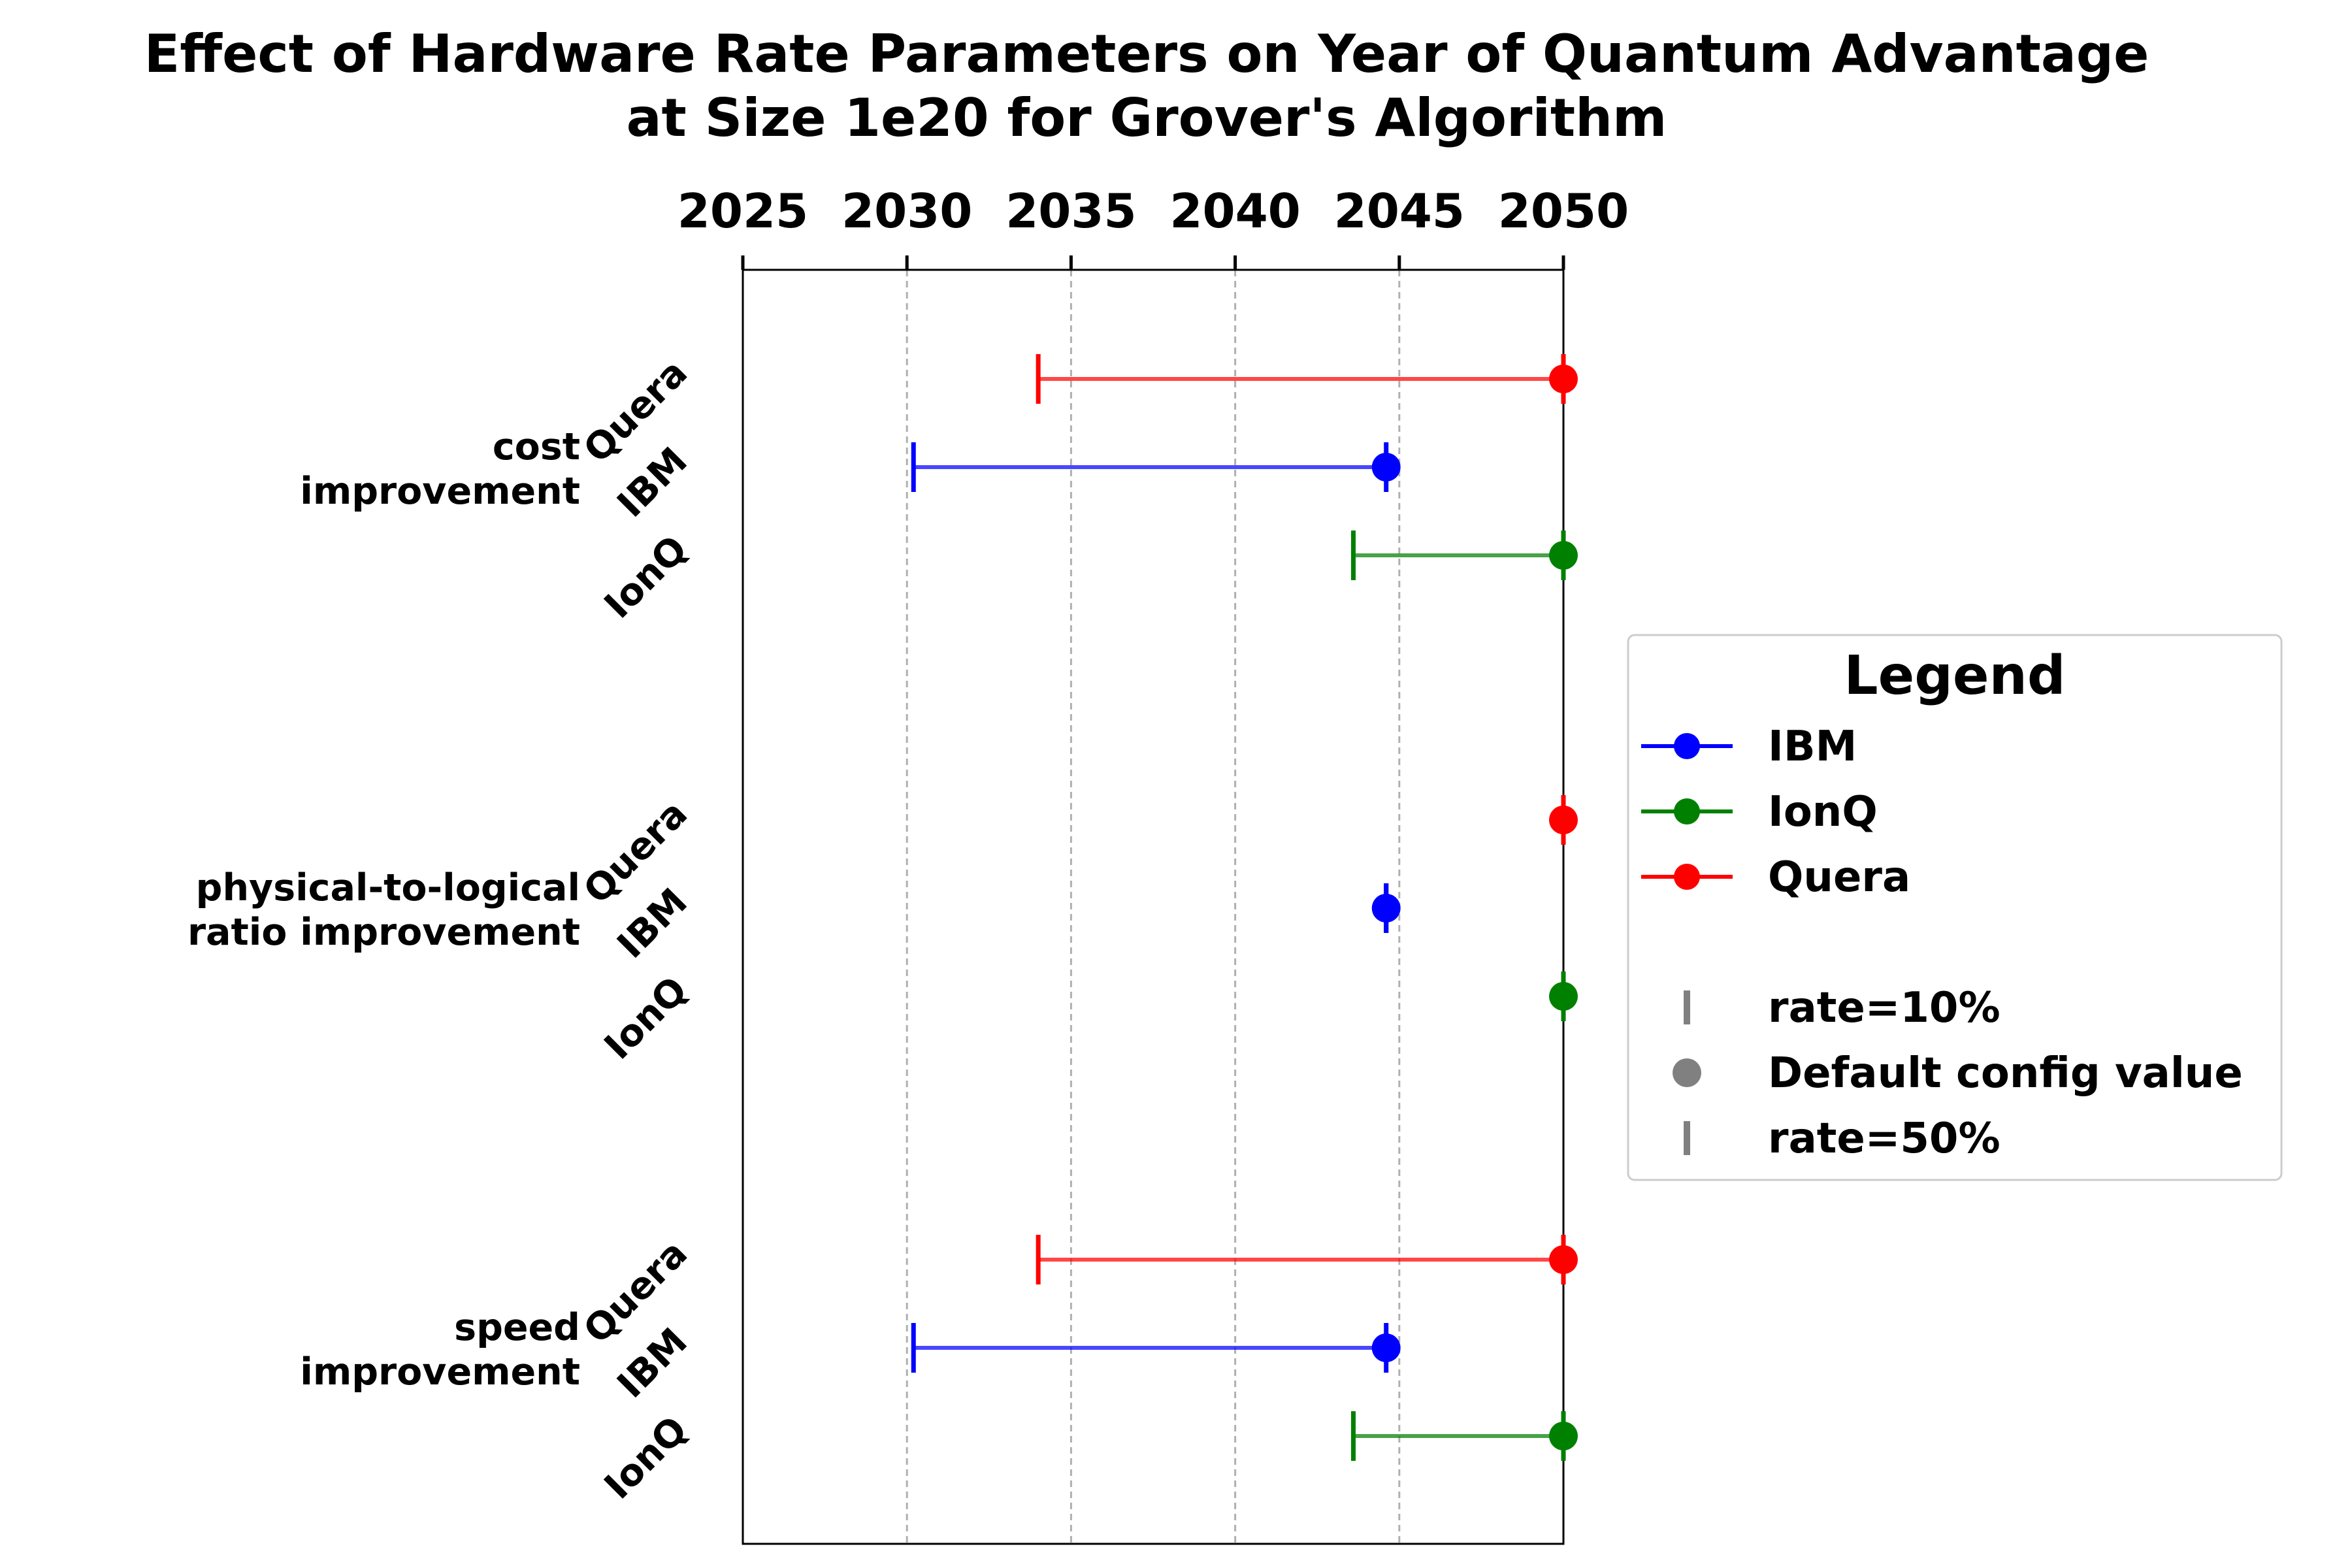 The image size is (2352, 1568). Describe the element at coordinates (1563, 211) in the screenshot. I see `x-tick-label: 2050` at that location.